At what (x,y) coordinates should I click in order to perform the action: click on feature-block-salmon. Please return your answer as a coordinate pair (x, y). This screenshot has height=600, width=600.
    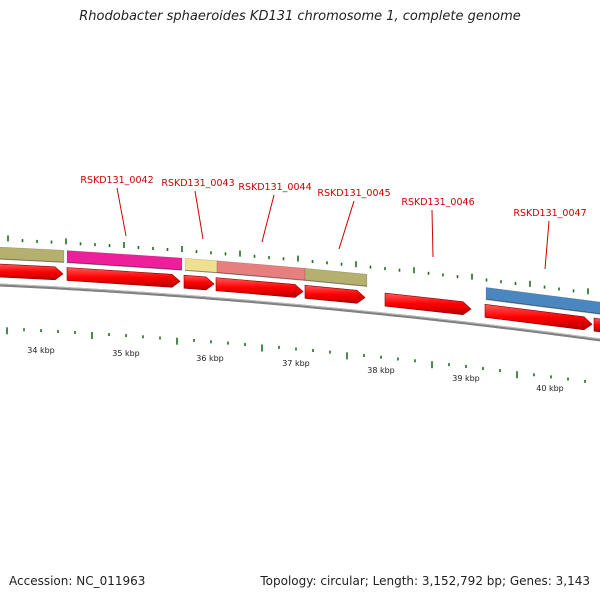
    Looking at the image, I should click on (261, 270).